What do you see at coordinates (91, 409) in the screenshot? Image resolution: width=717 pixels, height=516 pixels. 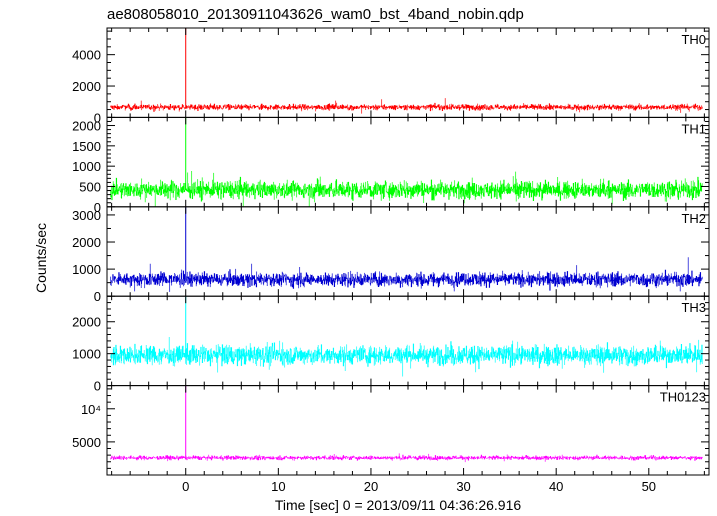 I see `y-tick-label: 10⁴` at bounding box center [91, 409].